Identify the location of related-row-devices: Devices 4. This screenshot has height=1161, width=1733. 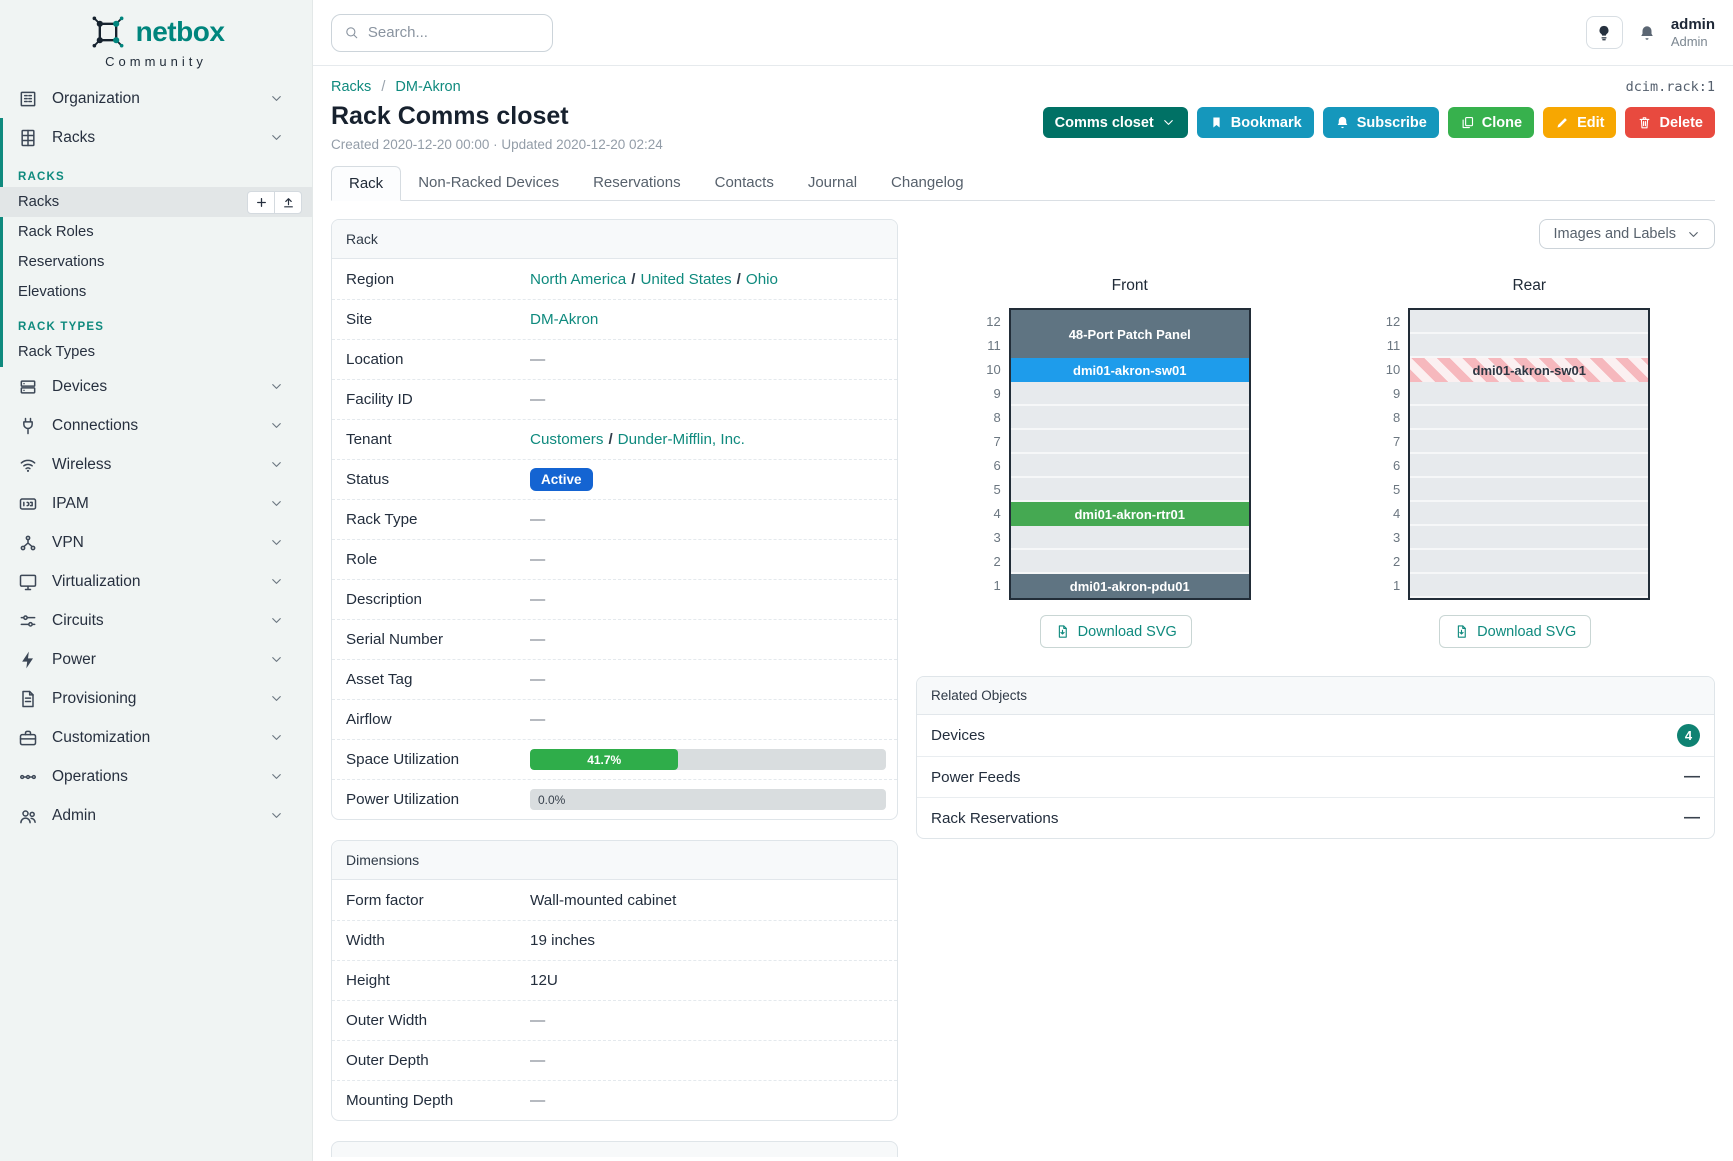
(1315, 735).